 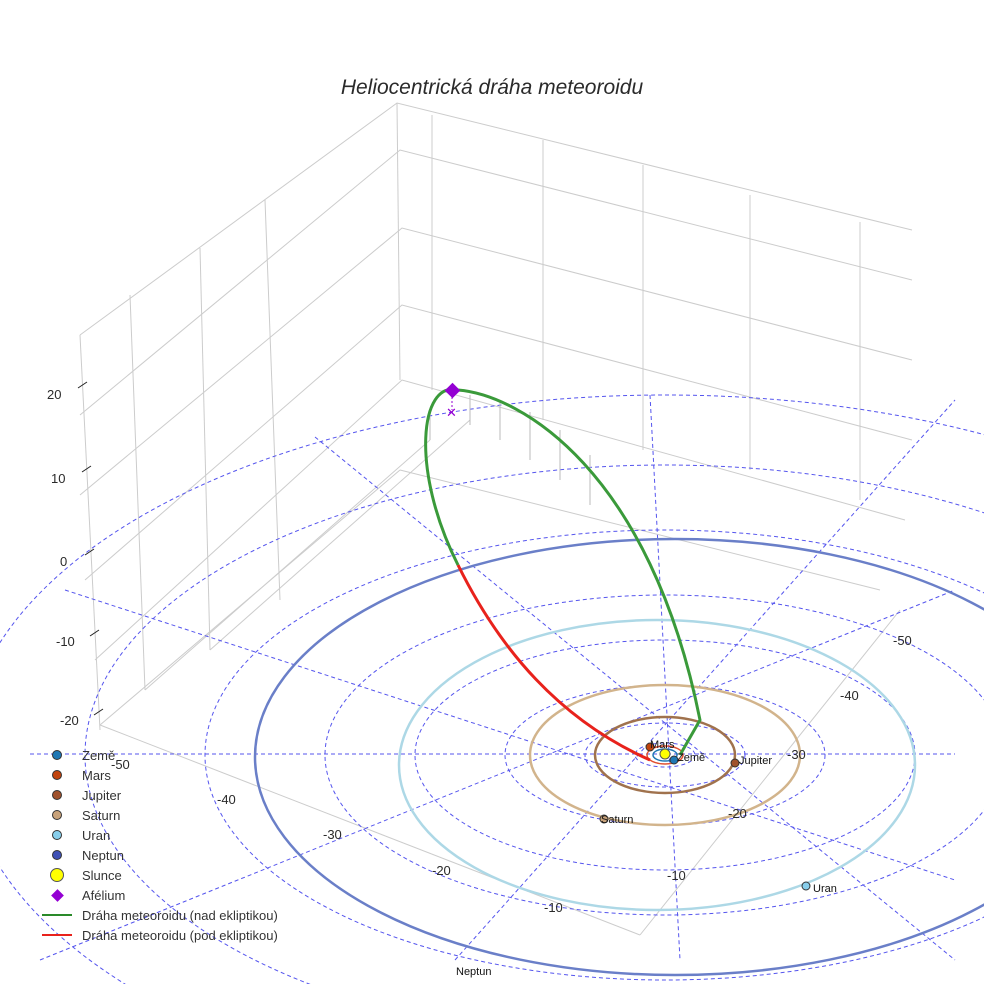 I want to click on y-tick: -30, so click(x=796, y=754).